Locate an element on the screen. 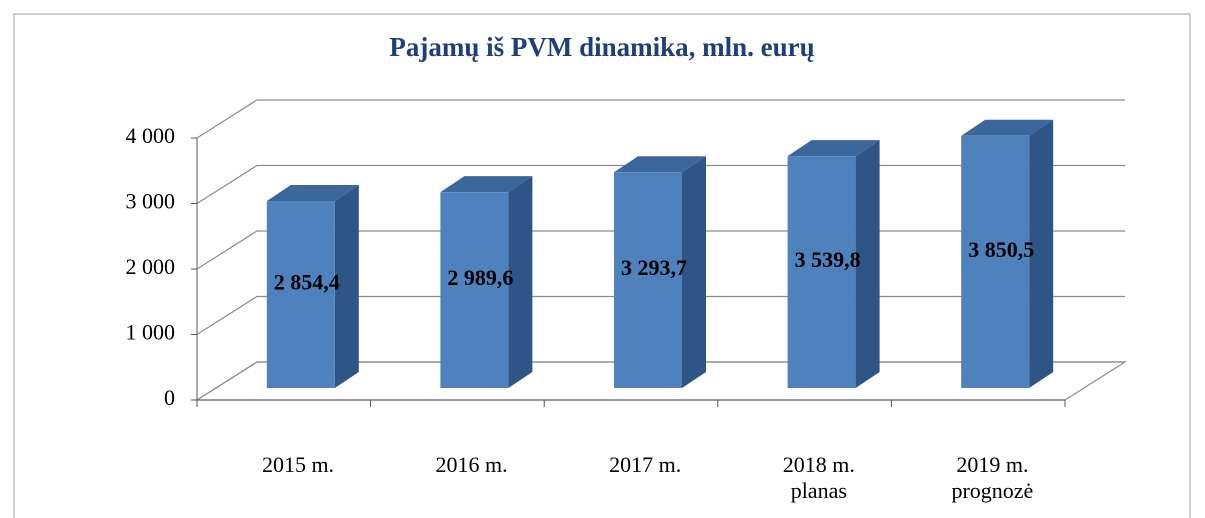 This screenshot has width=1205, height=518. value-label: 3 850,5 is located at coordinates (1001, 249).